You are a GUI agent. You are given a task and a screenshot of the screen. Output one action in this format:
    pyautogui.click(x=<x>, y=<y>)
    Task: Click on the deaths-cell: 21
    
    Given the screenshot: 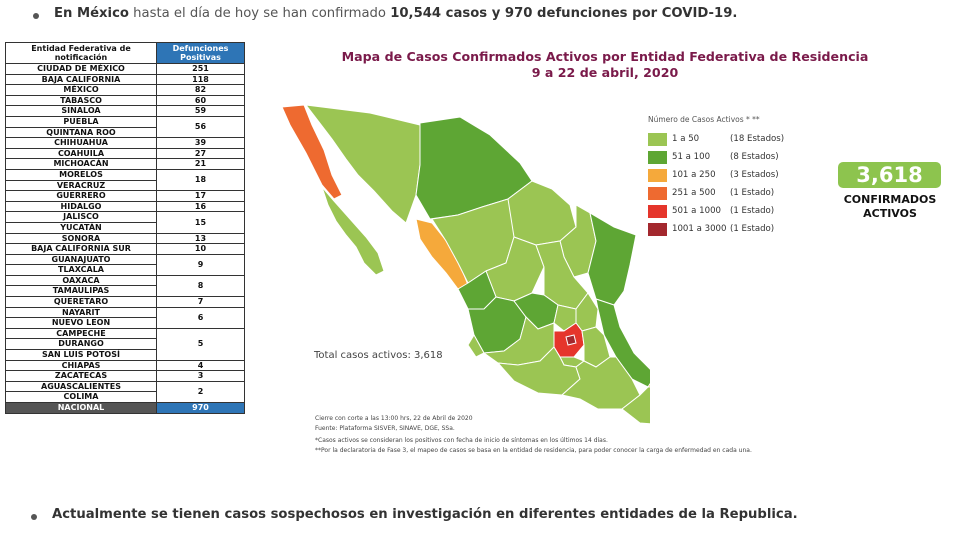 What is the action you would take?
    pyautogui.click(x=200, y=164)
    